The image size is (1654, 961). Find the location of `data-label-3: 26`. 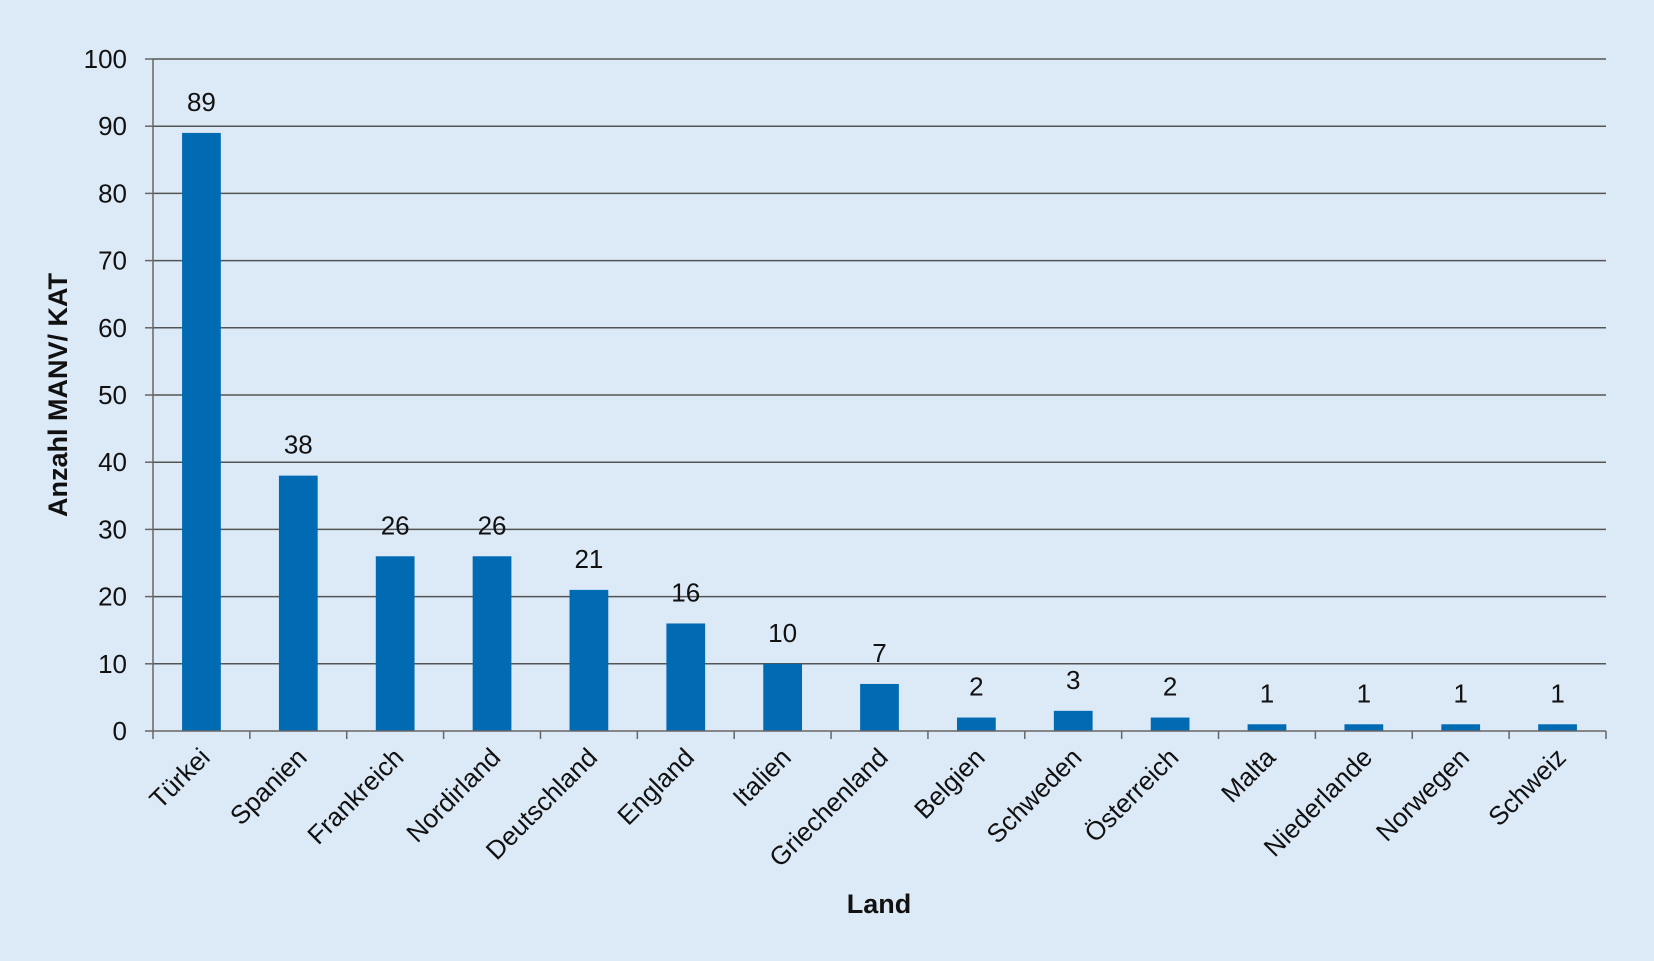

data-label-3: 26 is located at coordinates (492, 525).